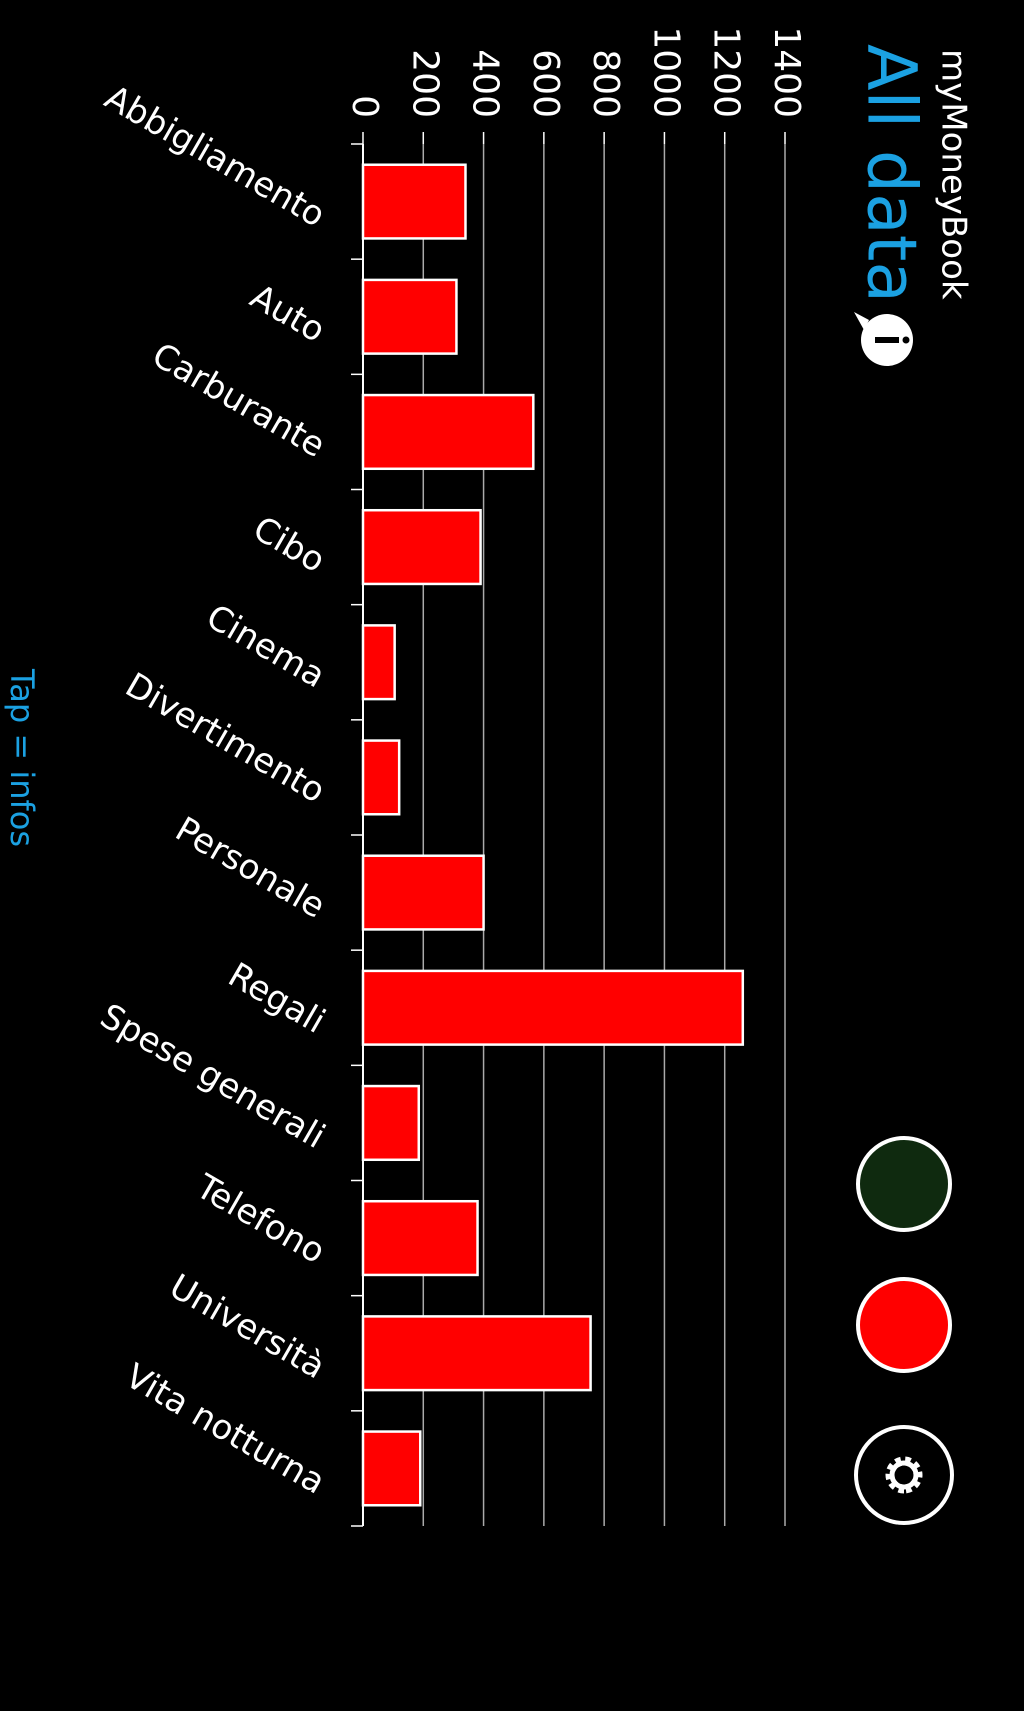  I want to click on color-button-red, so click(904, 1325).